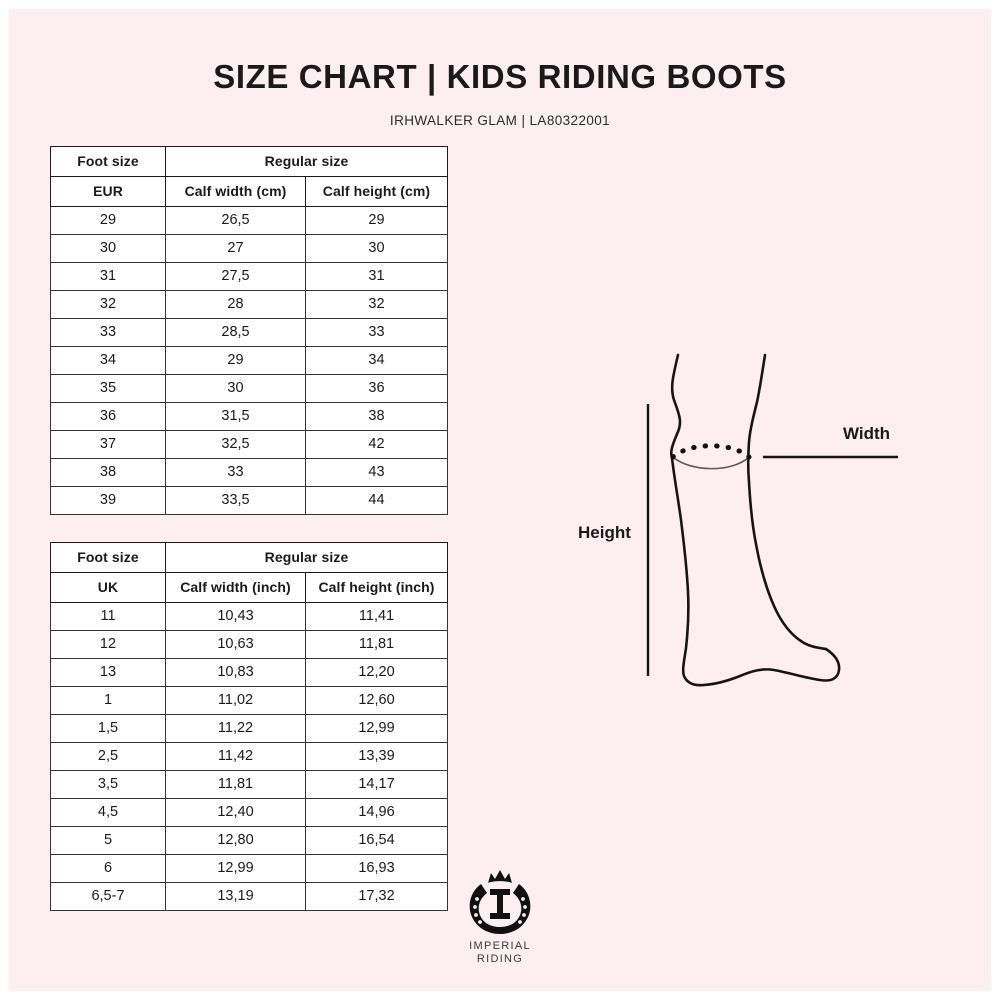  Describe the element at coordinates (500, 902) in the screenshot. I see `horseshoe-crown-logo-icon` at that location.